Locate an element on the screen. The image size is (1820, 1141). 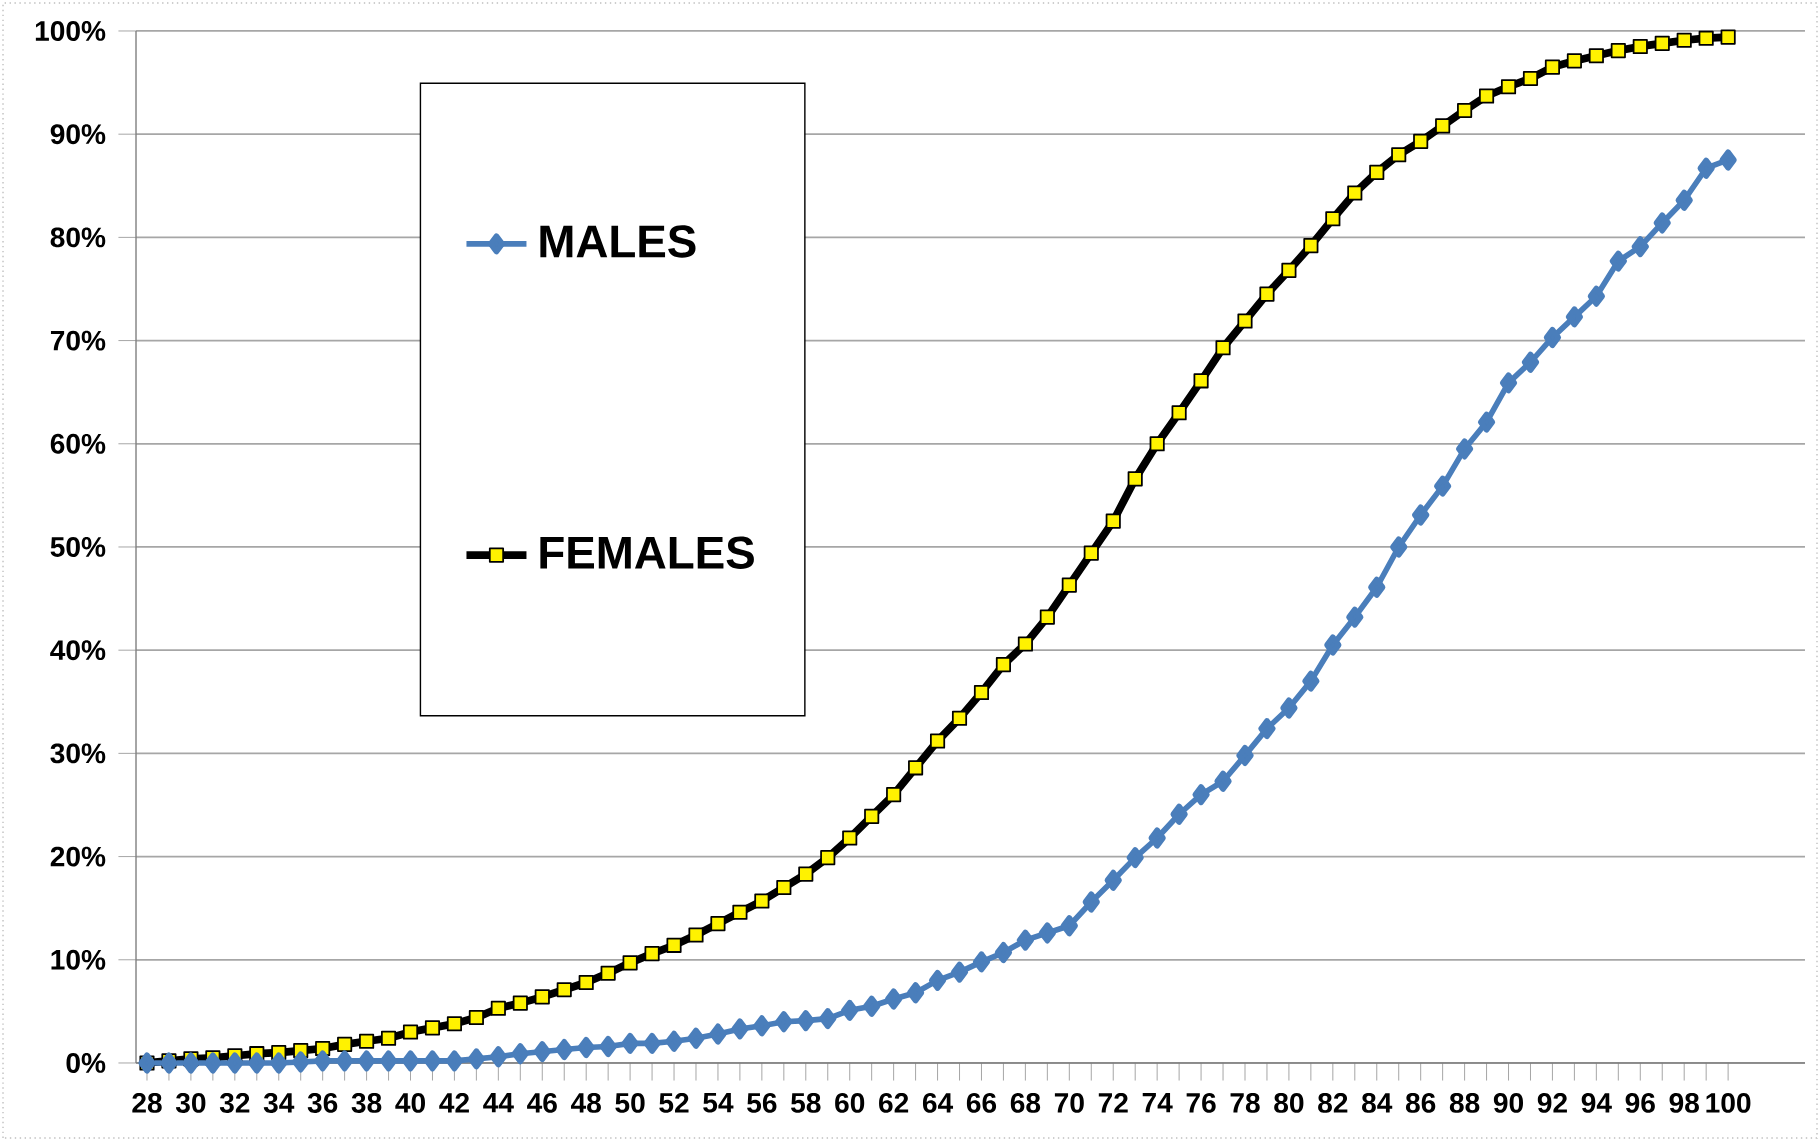
x-tick-label: 90 is located at coordinates (1508, 1102).